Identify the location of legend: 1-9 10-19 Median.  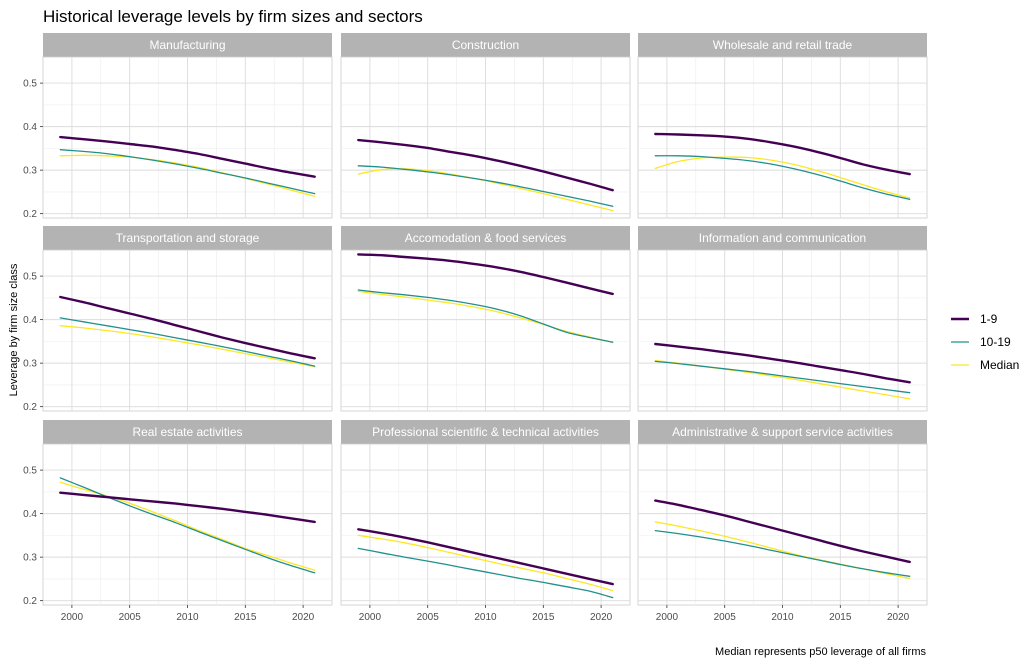
(985, 342).